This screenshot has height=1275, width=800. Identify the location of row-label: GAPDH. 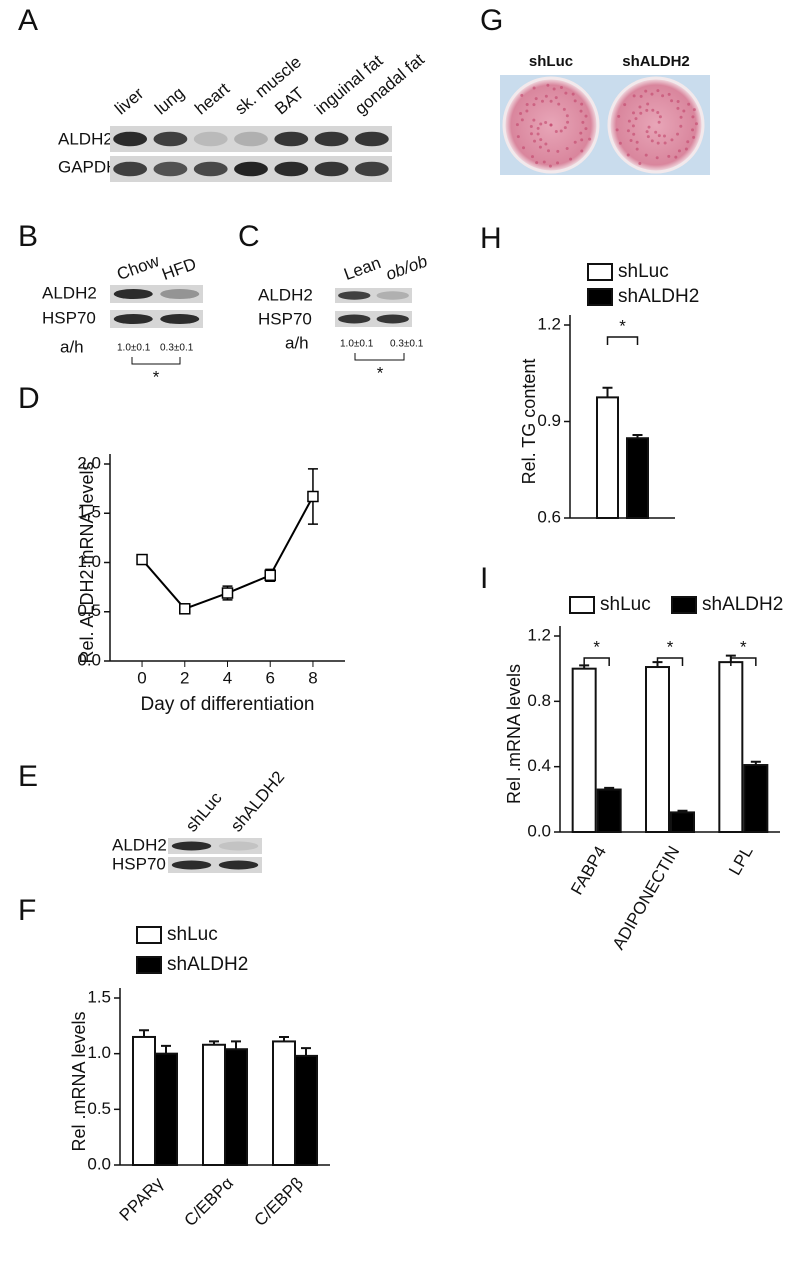
(88, 166).